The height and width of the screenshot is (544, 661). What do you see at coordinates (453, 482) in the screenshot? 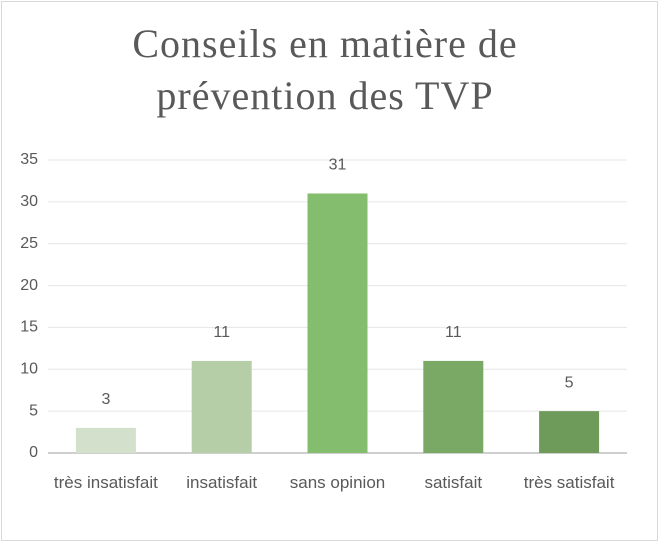
I see `x-tick-label: satisfait` at bounding box center [453, 482].